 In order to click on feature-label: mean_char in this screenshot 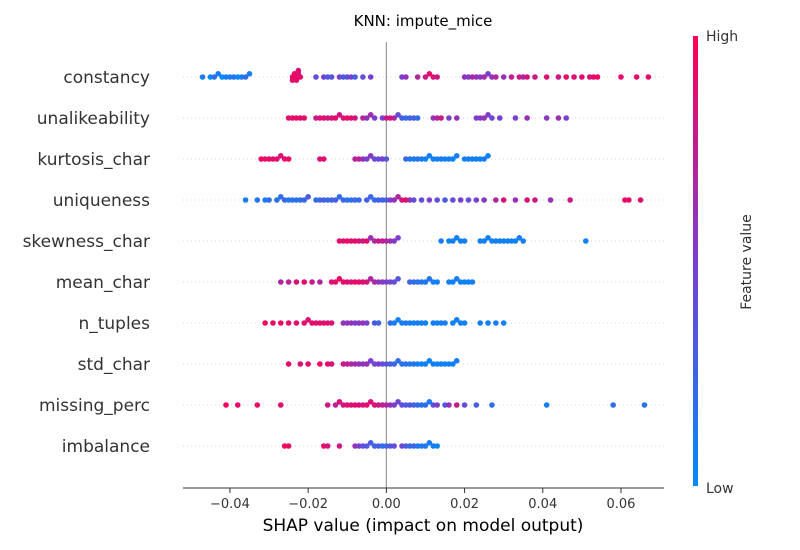, I will do `click(103, 283)`.